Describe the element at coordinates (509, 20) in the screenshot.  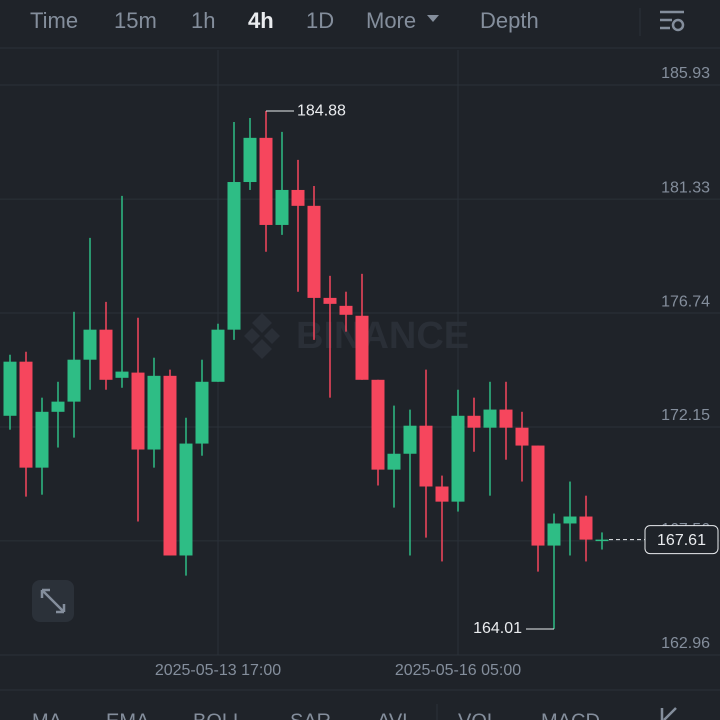
I see `tab: Depth` at that location.